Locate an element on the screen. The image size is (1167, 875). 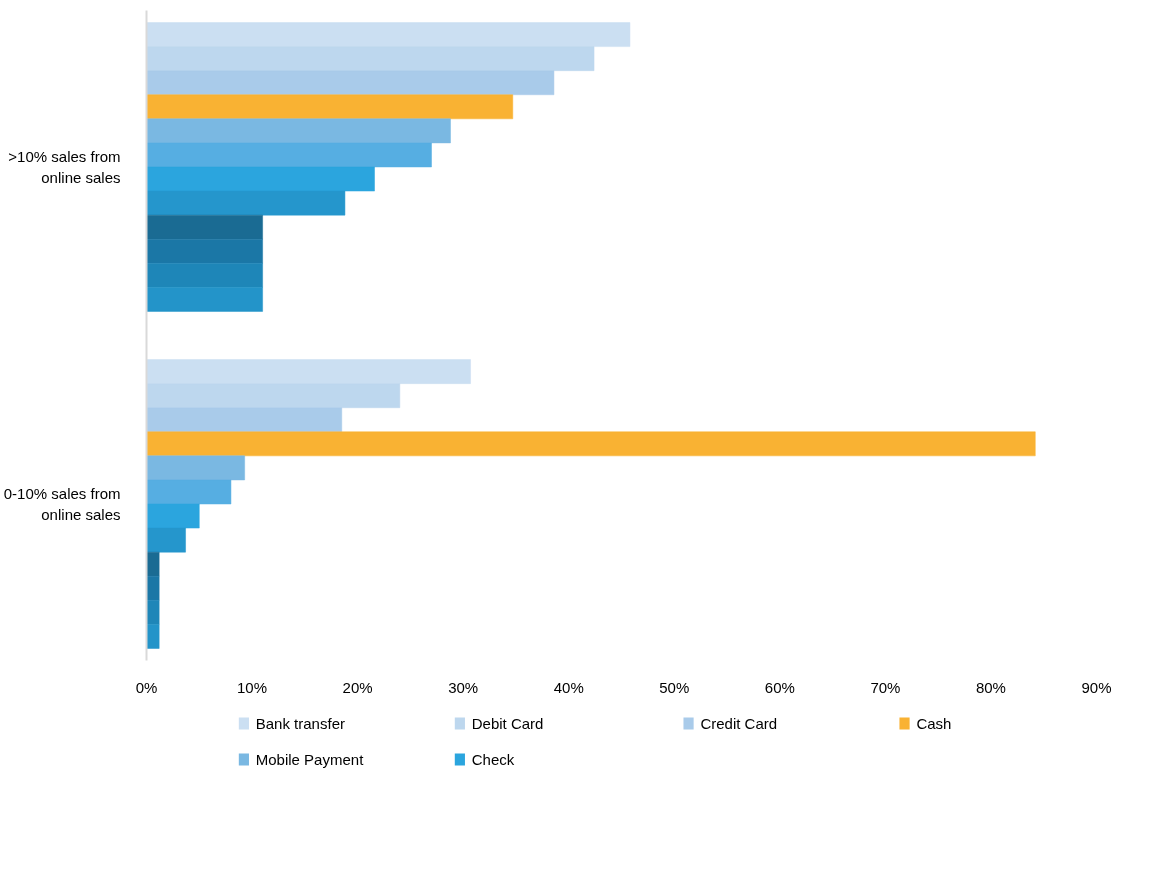
x-tick-label: 20% is located at coordinates (357, 687).